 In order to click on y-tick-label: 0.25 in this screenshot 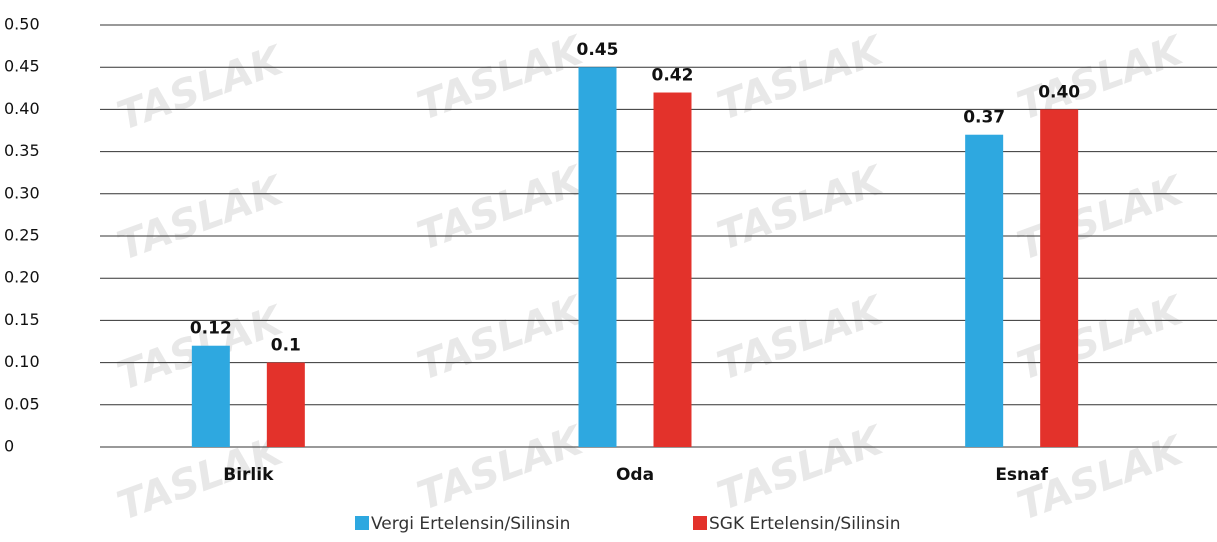, I will do `click(22, 235)`.